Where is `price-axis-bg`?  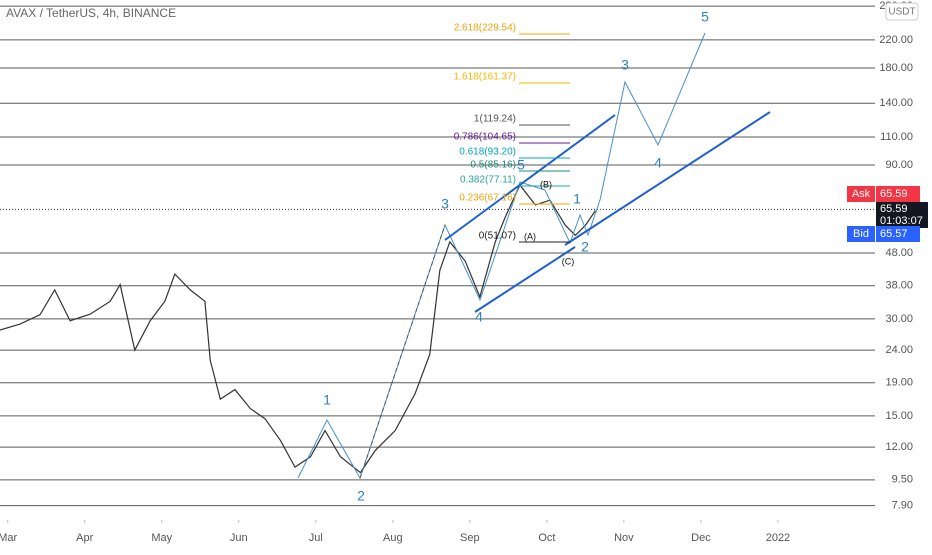
price-axis-bg is located at coordinates (903, 260).